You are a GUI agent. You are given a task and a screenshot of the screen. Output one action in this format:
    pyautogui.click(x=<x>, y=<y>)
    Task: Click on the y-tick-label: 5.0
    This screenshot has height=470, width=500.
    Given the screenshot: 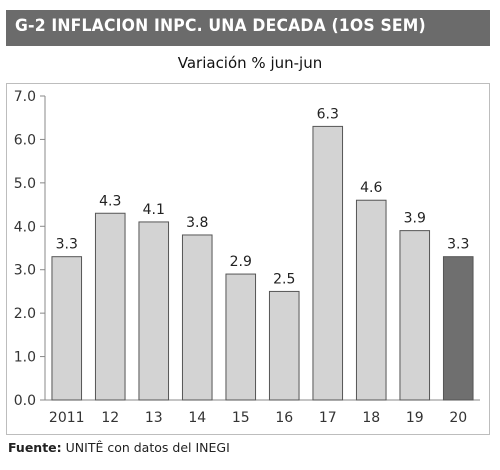 What is the action you would take?
    pyautogui.click(x=25, y=184)
    